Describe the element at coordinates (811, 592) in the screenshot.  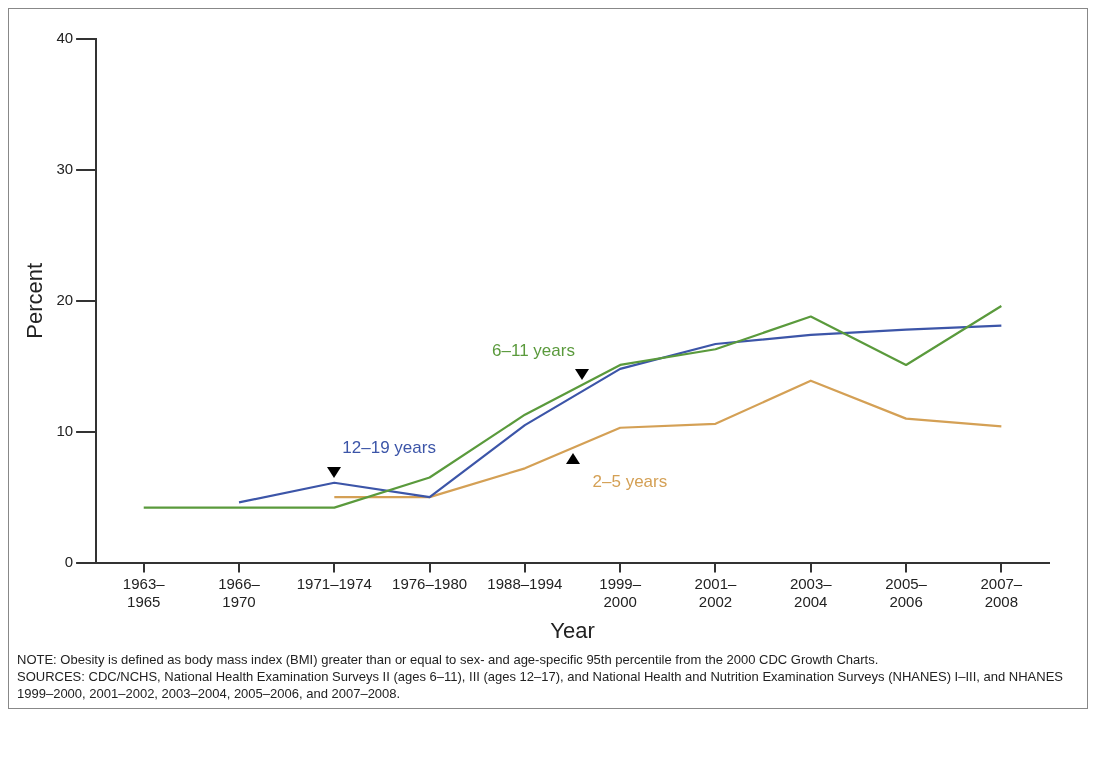
I see `x-tick-label: 2003– 2004` at that location.